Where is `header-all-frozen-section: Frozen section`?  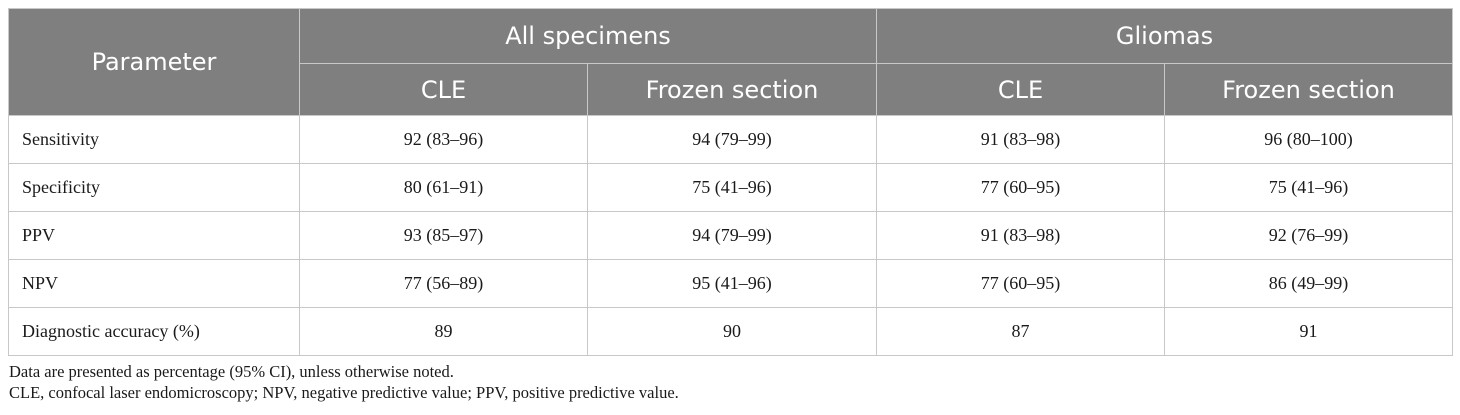 header-all-frozen-section: Frozen section is located at coordinates (732, 89).